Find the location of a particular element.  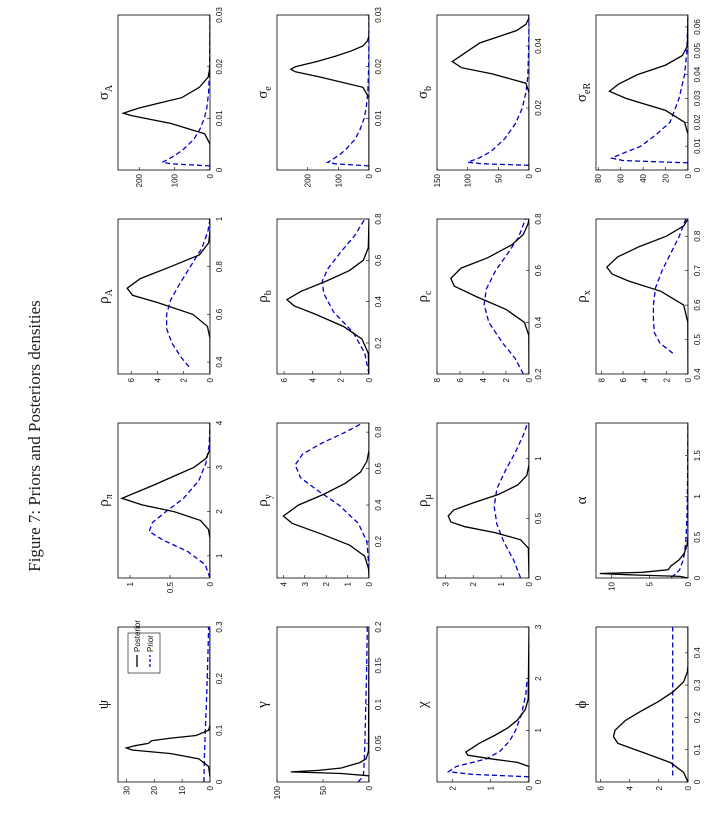

legend-box is located at coordinates (144, 653).